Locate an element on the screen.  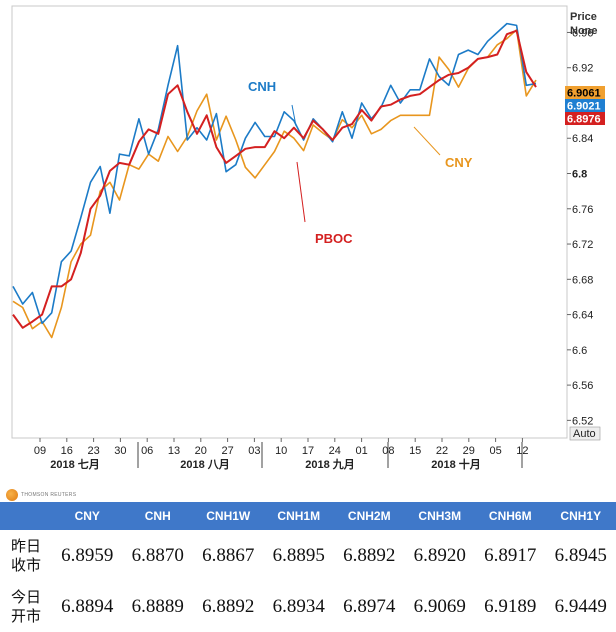
table-cell: 6.8934 is located at coordinates (298, 606).